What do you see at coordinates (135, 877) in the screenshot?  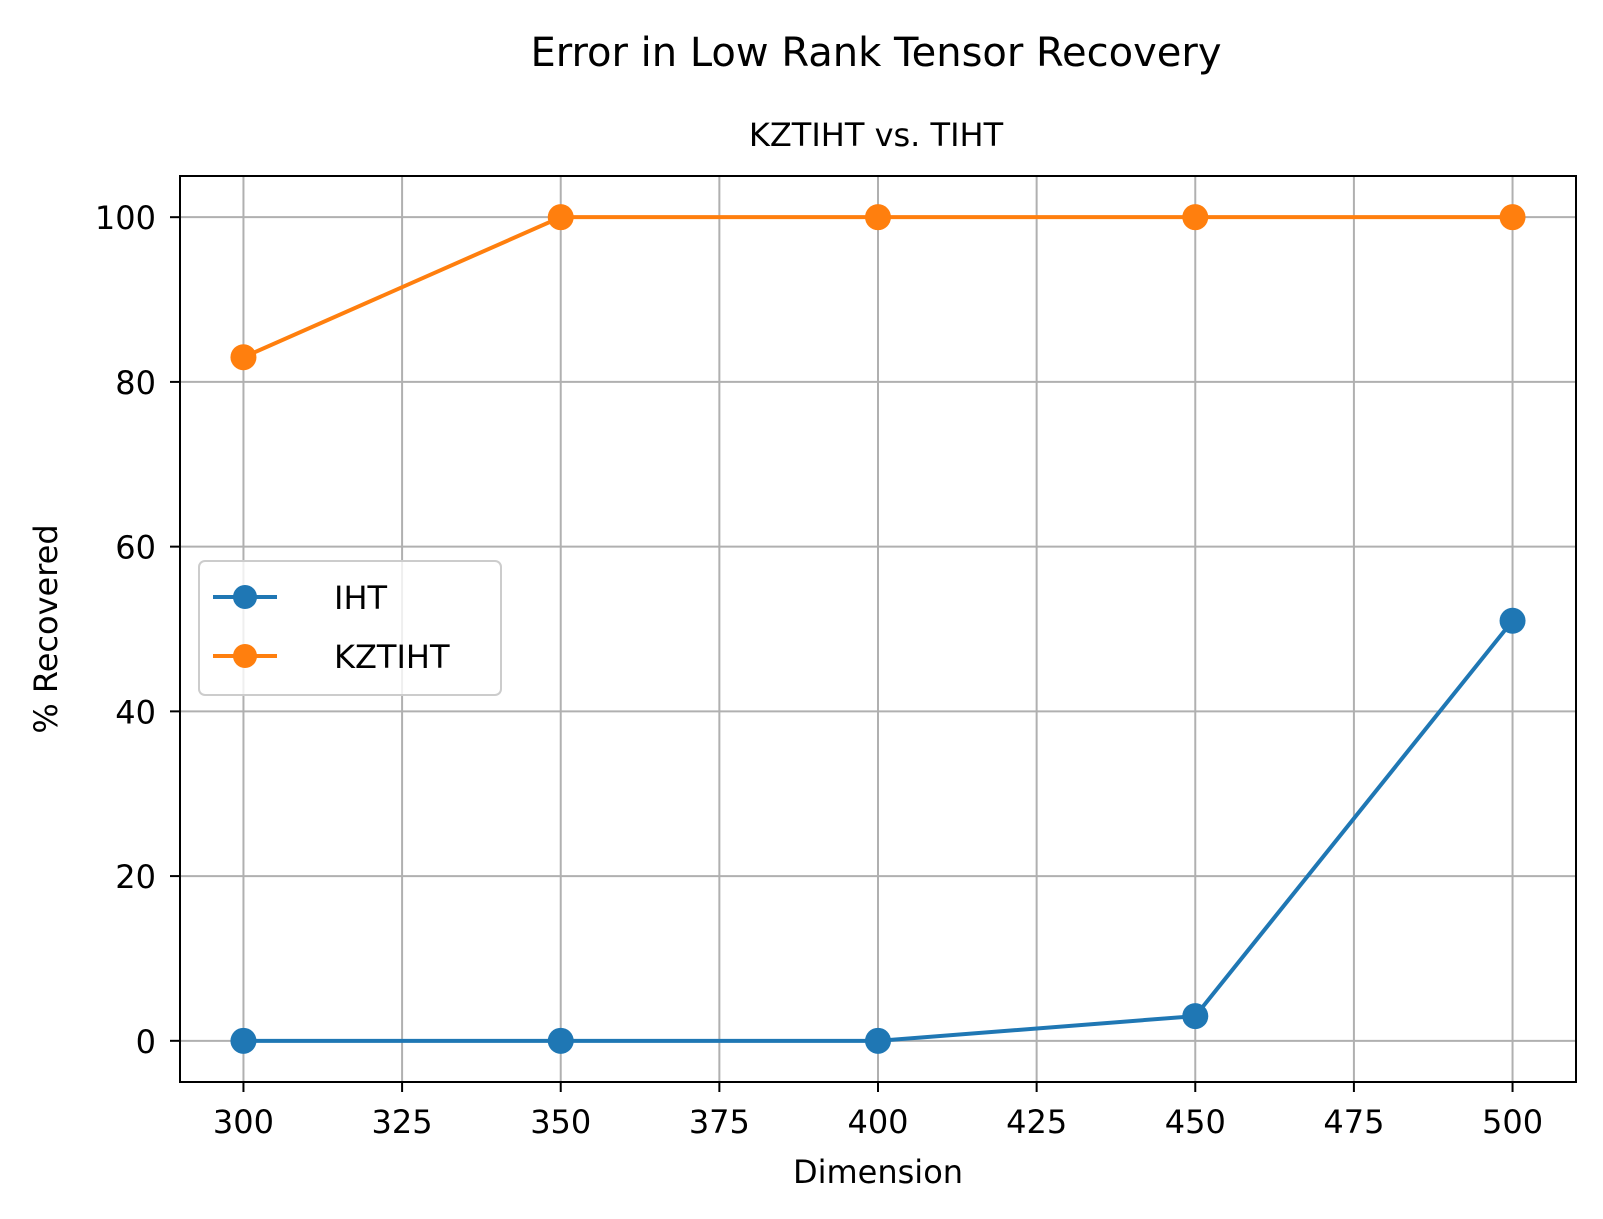 I see `y-tick-label: 20` at bounding box center [135, 877].